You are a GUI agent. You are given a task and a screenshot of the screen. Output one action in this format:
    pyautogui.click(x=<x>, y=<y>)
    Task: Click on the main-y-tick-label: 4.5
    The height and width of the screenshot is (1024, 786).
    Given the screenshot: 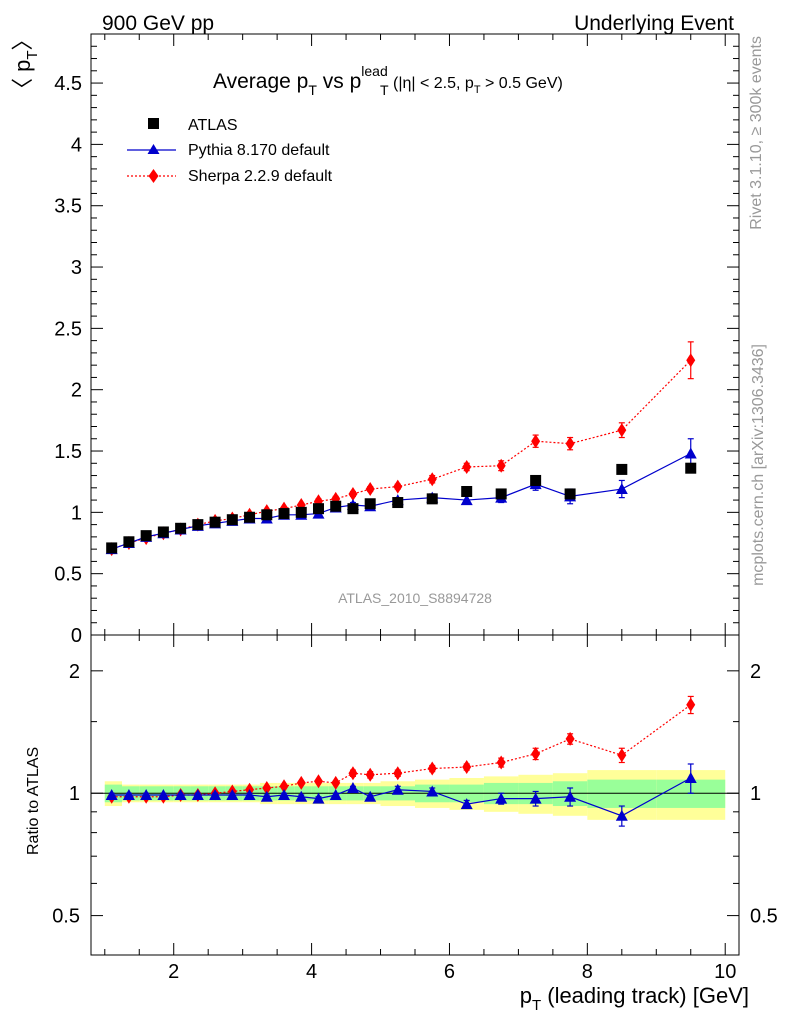 What is the action you would take?
    pyautogui.click(x=68, y=84)
    